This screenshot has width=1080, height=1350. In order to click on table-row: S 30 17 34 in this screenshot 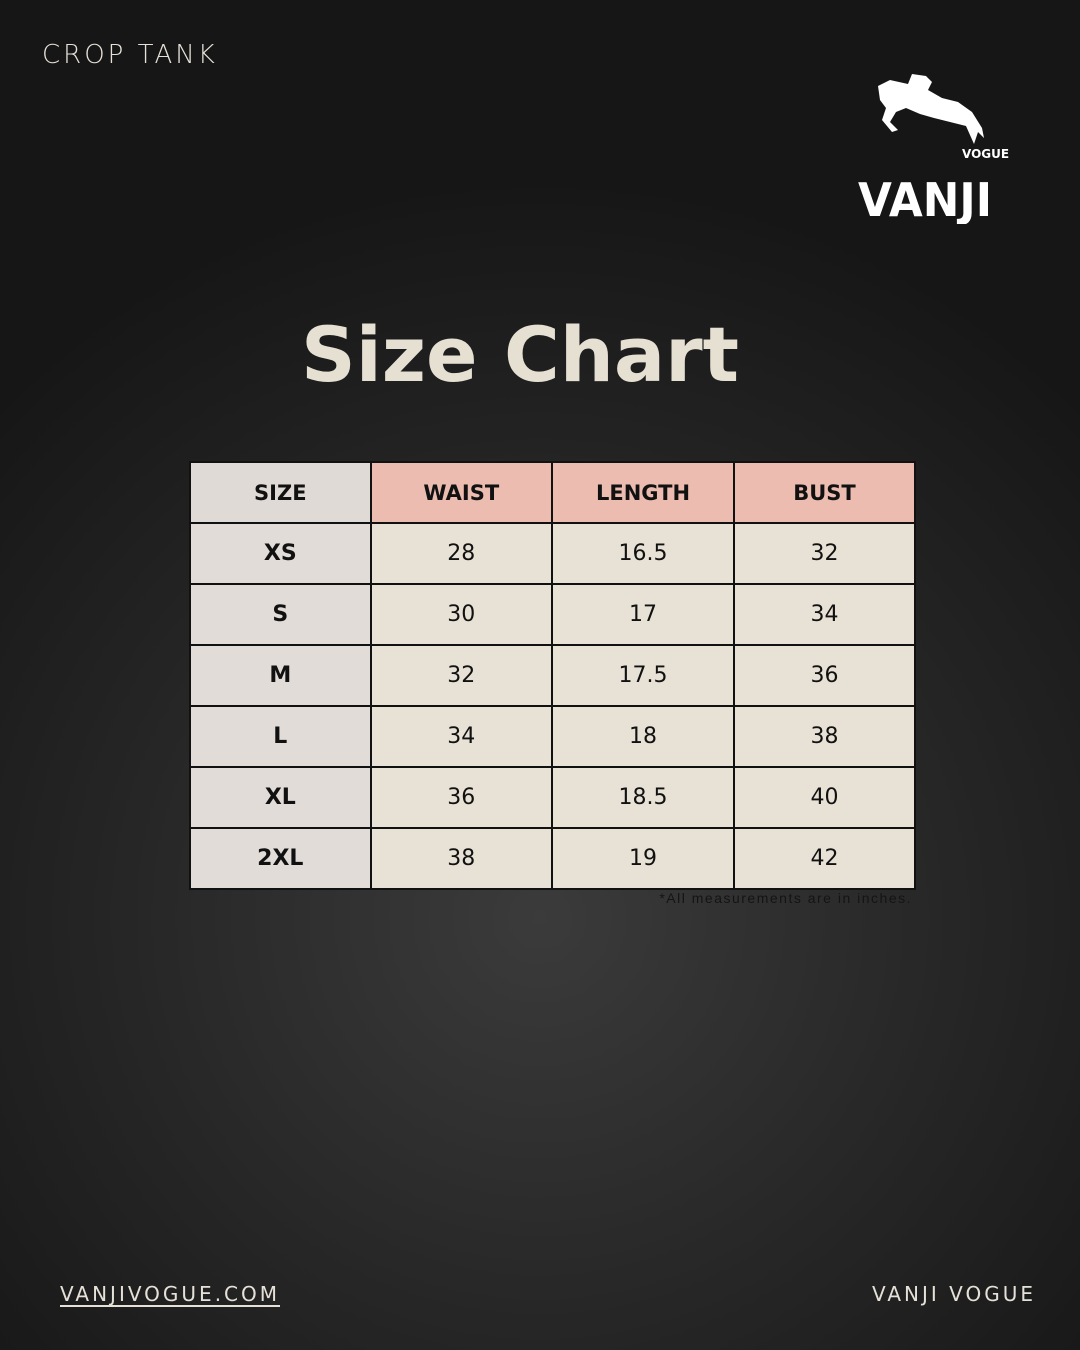, I will do `click(552, 614)`.